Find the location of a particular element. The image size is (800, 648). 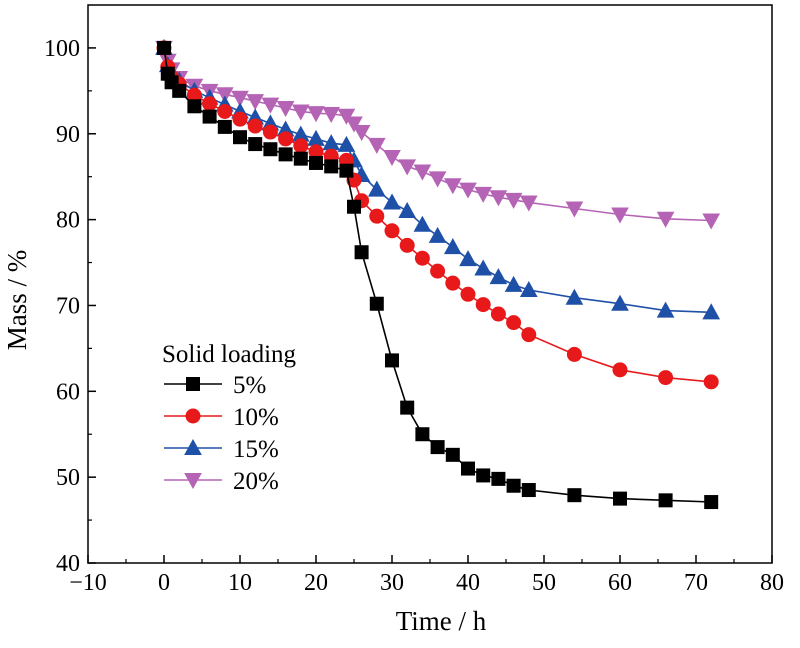

legend-label: 20% is located at coordinates (256, 481).